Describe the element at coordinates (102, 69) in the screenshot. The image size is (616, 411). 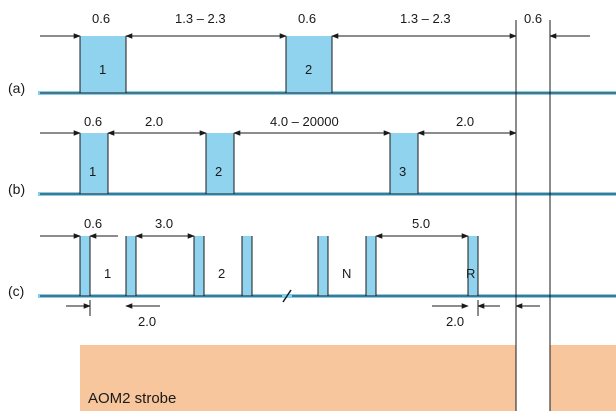
I see `pulse-label-a-1: 1` at that location.